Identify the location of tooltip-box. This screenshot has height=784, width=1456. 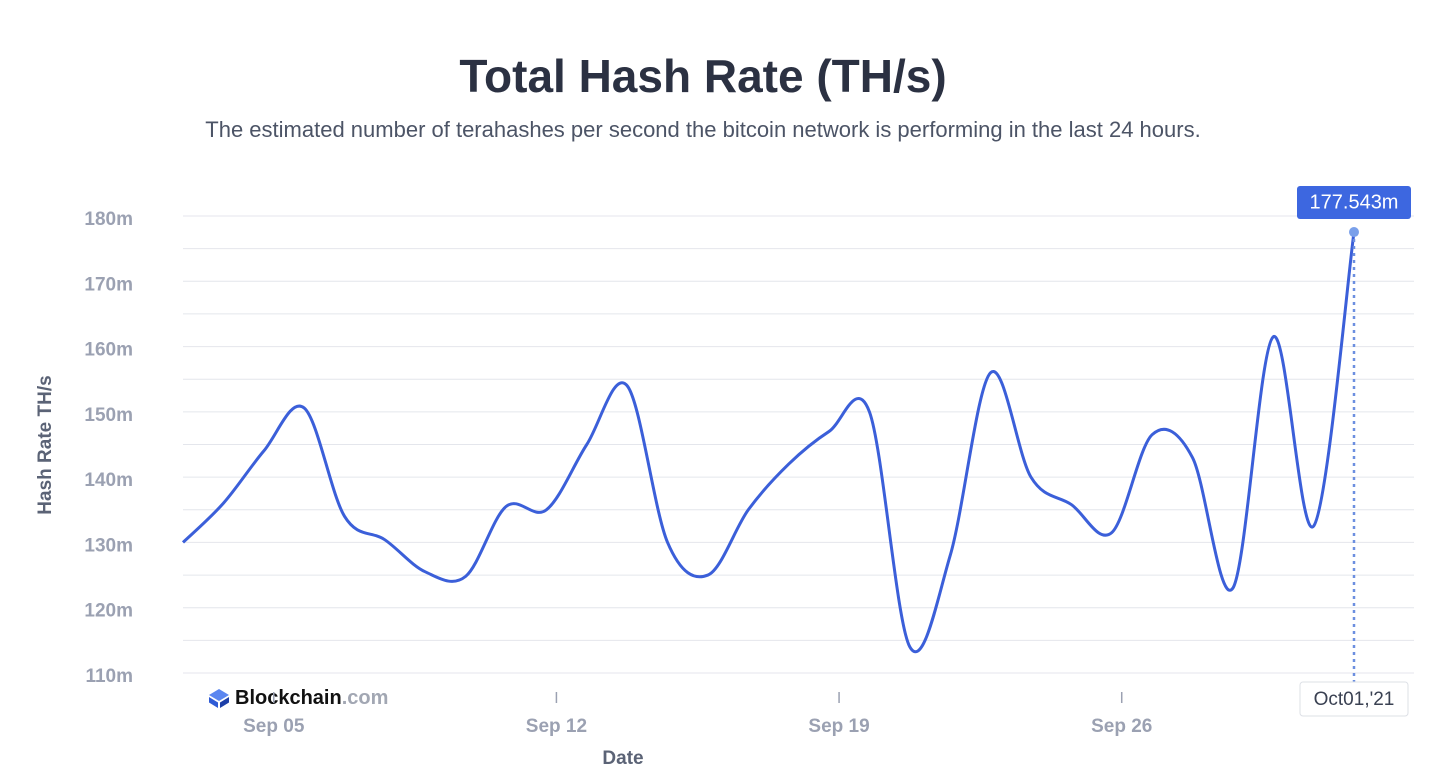
(1354, 203).